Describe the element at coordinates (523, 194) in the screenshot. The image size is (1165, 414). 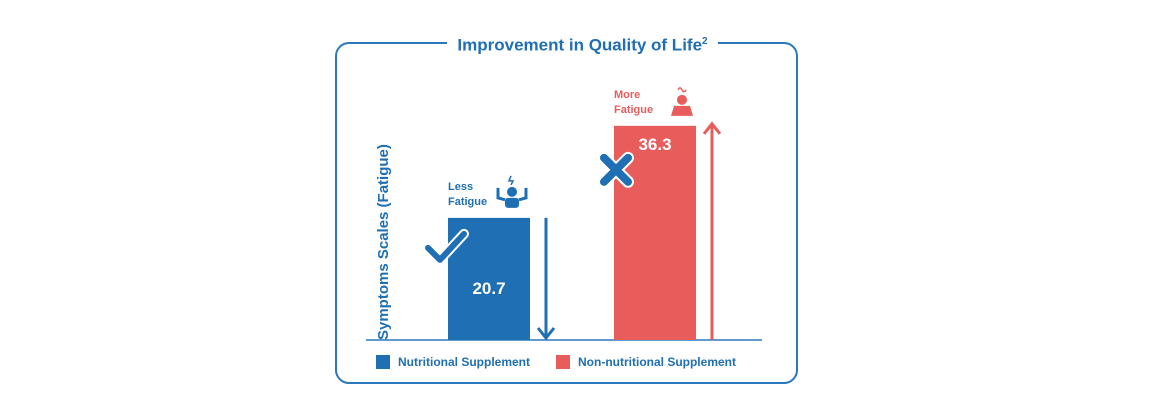
I see `strong-person-right-arm` at that location.